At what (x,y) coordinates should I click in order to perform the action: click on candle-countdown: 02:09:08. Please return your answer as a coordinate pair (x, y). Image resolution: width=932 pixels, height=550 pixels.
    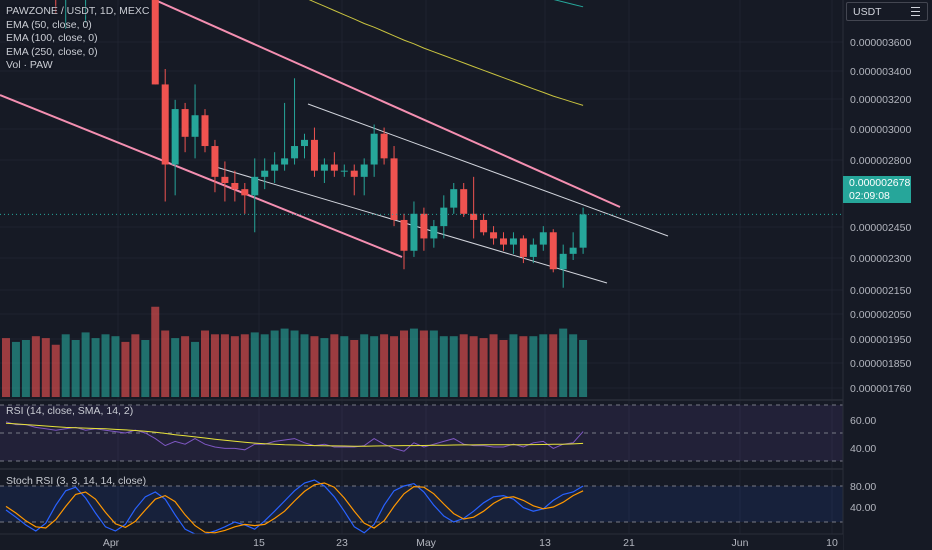
    Looking at the image, I should click on (869, 195).